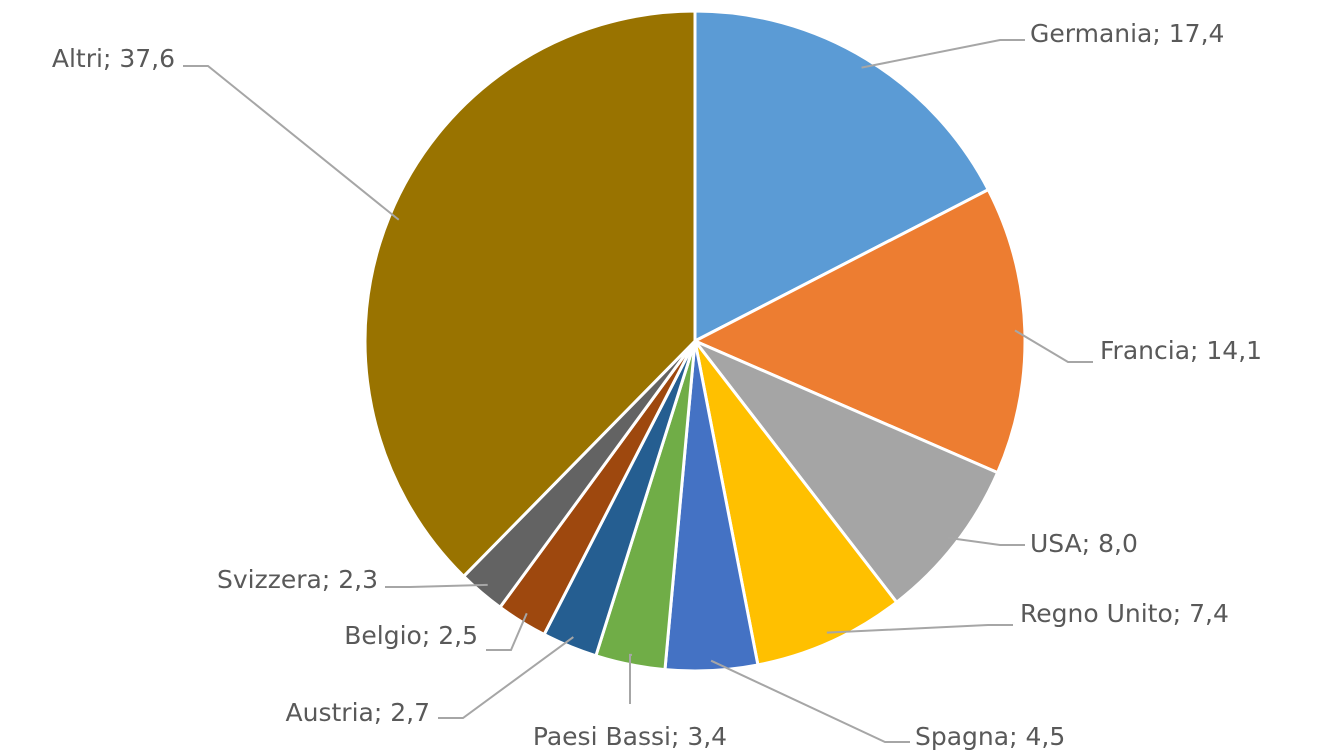 Image resolution: width=1318 pixels, height=753 pixels. What do you see at coordinates (962, 736) in the screenshot?
I see `label-category: Spagna` at bounding box center [962, 736].